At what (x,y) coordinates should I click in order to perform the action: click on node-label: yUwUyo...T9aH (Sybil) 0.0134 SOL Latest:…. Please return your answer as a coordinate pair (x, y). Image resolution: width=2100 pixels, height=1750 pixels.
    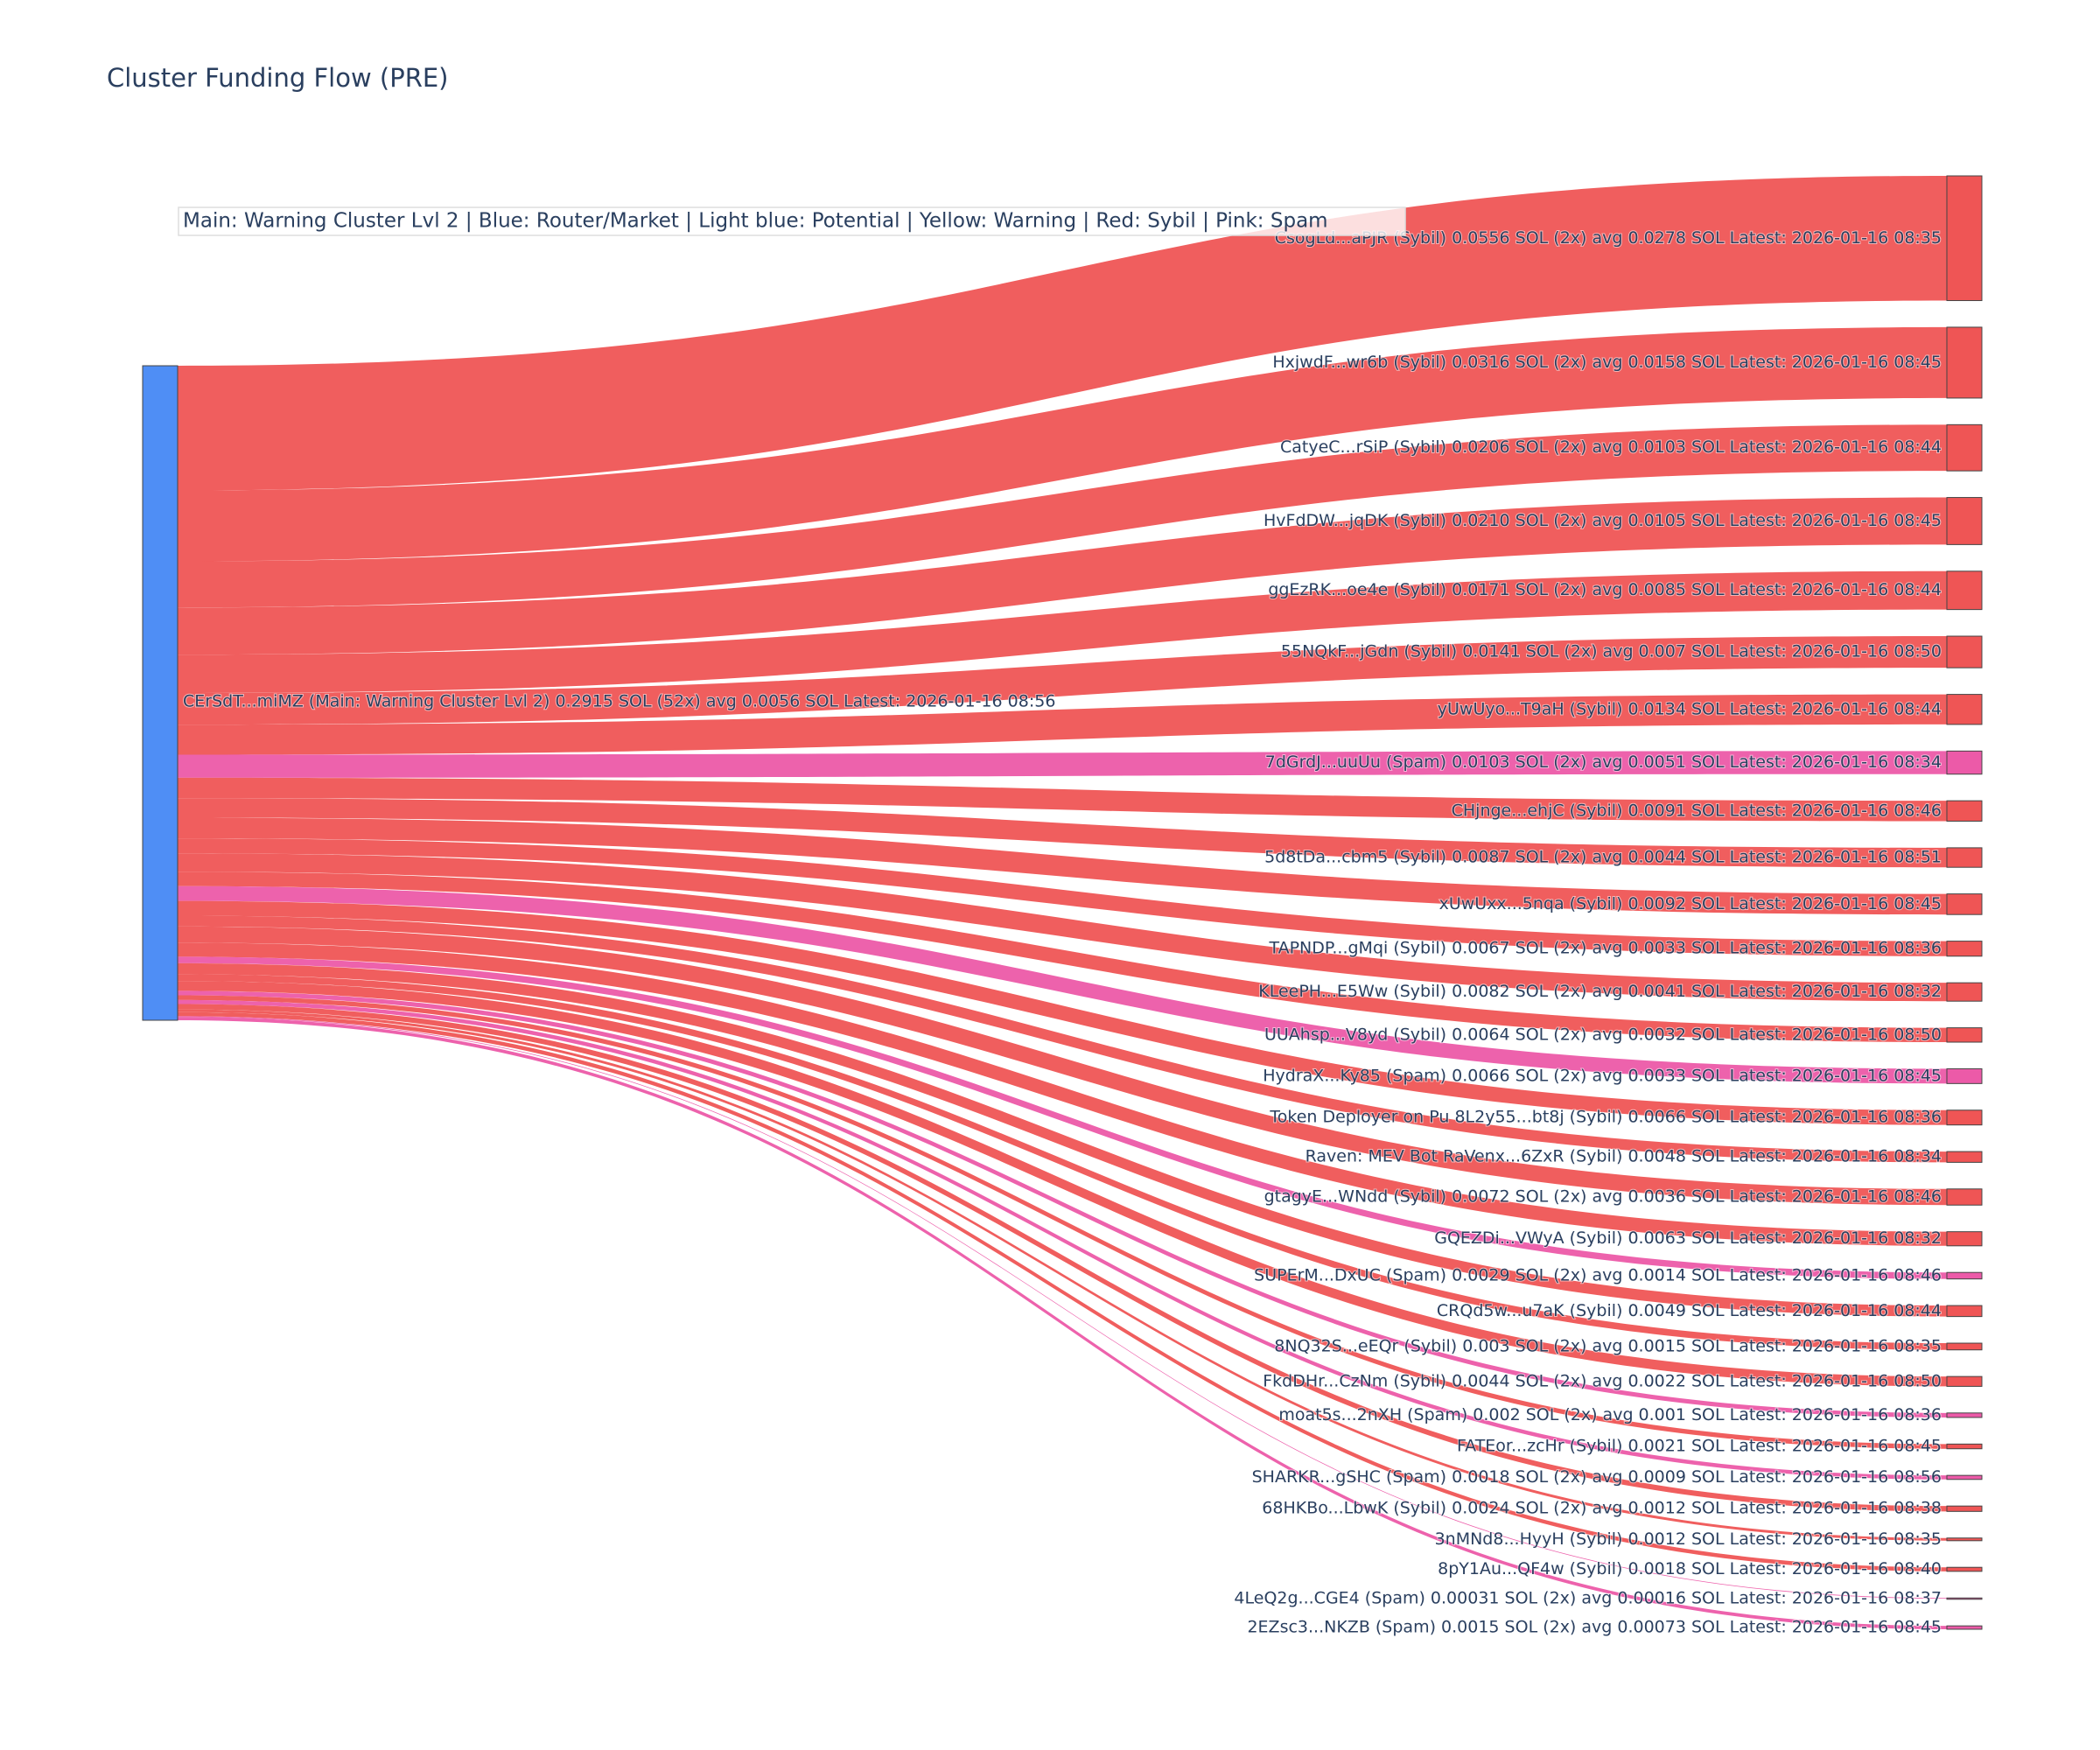
    Looking at the image, I should click on (1690, 708).